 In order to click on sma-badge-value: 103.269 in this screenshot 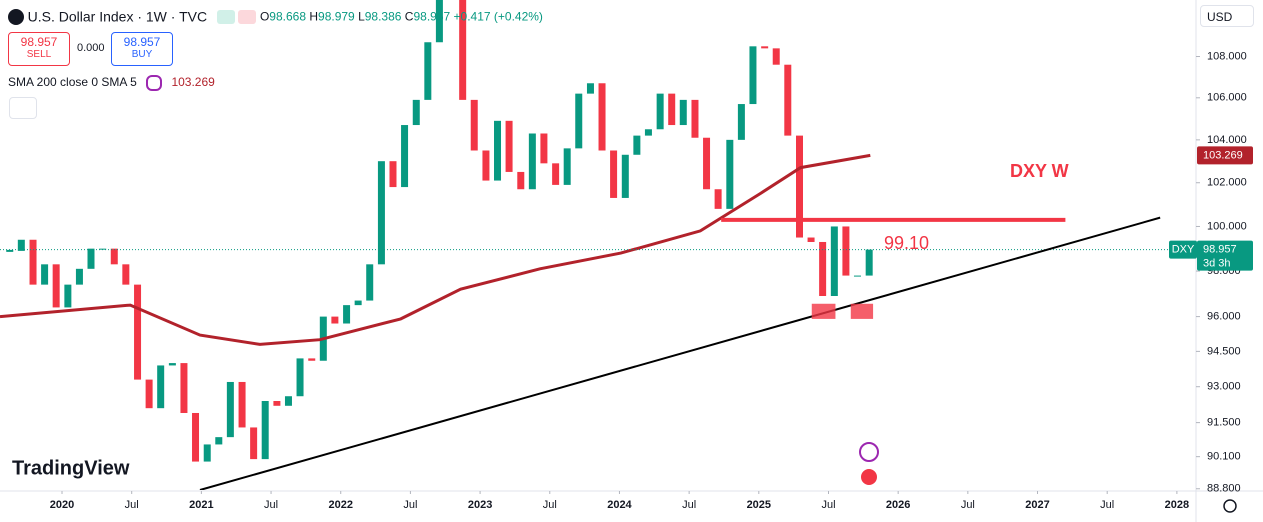, I will do `click(1223, 155)`.